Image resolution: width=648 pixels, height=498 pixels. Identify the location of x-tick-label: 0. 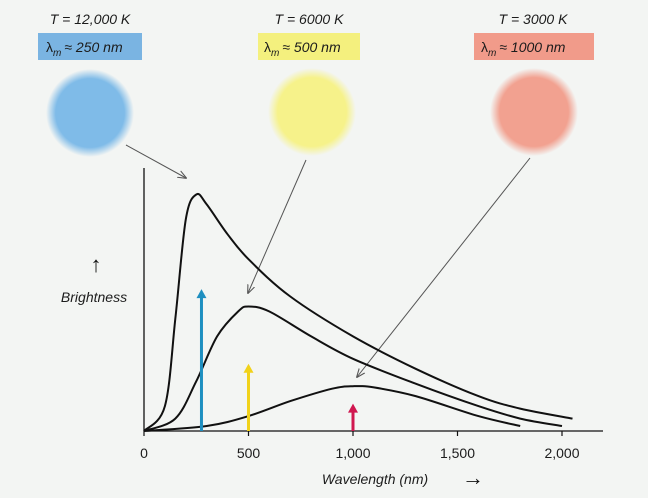
(144, 453).